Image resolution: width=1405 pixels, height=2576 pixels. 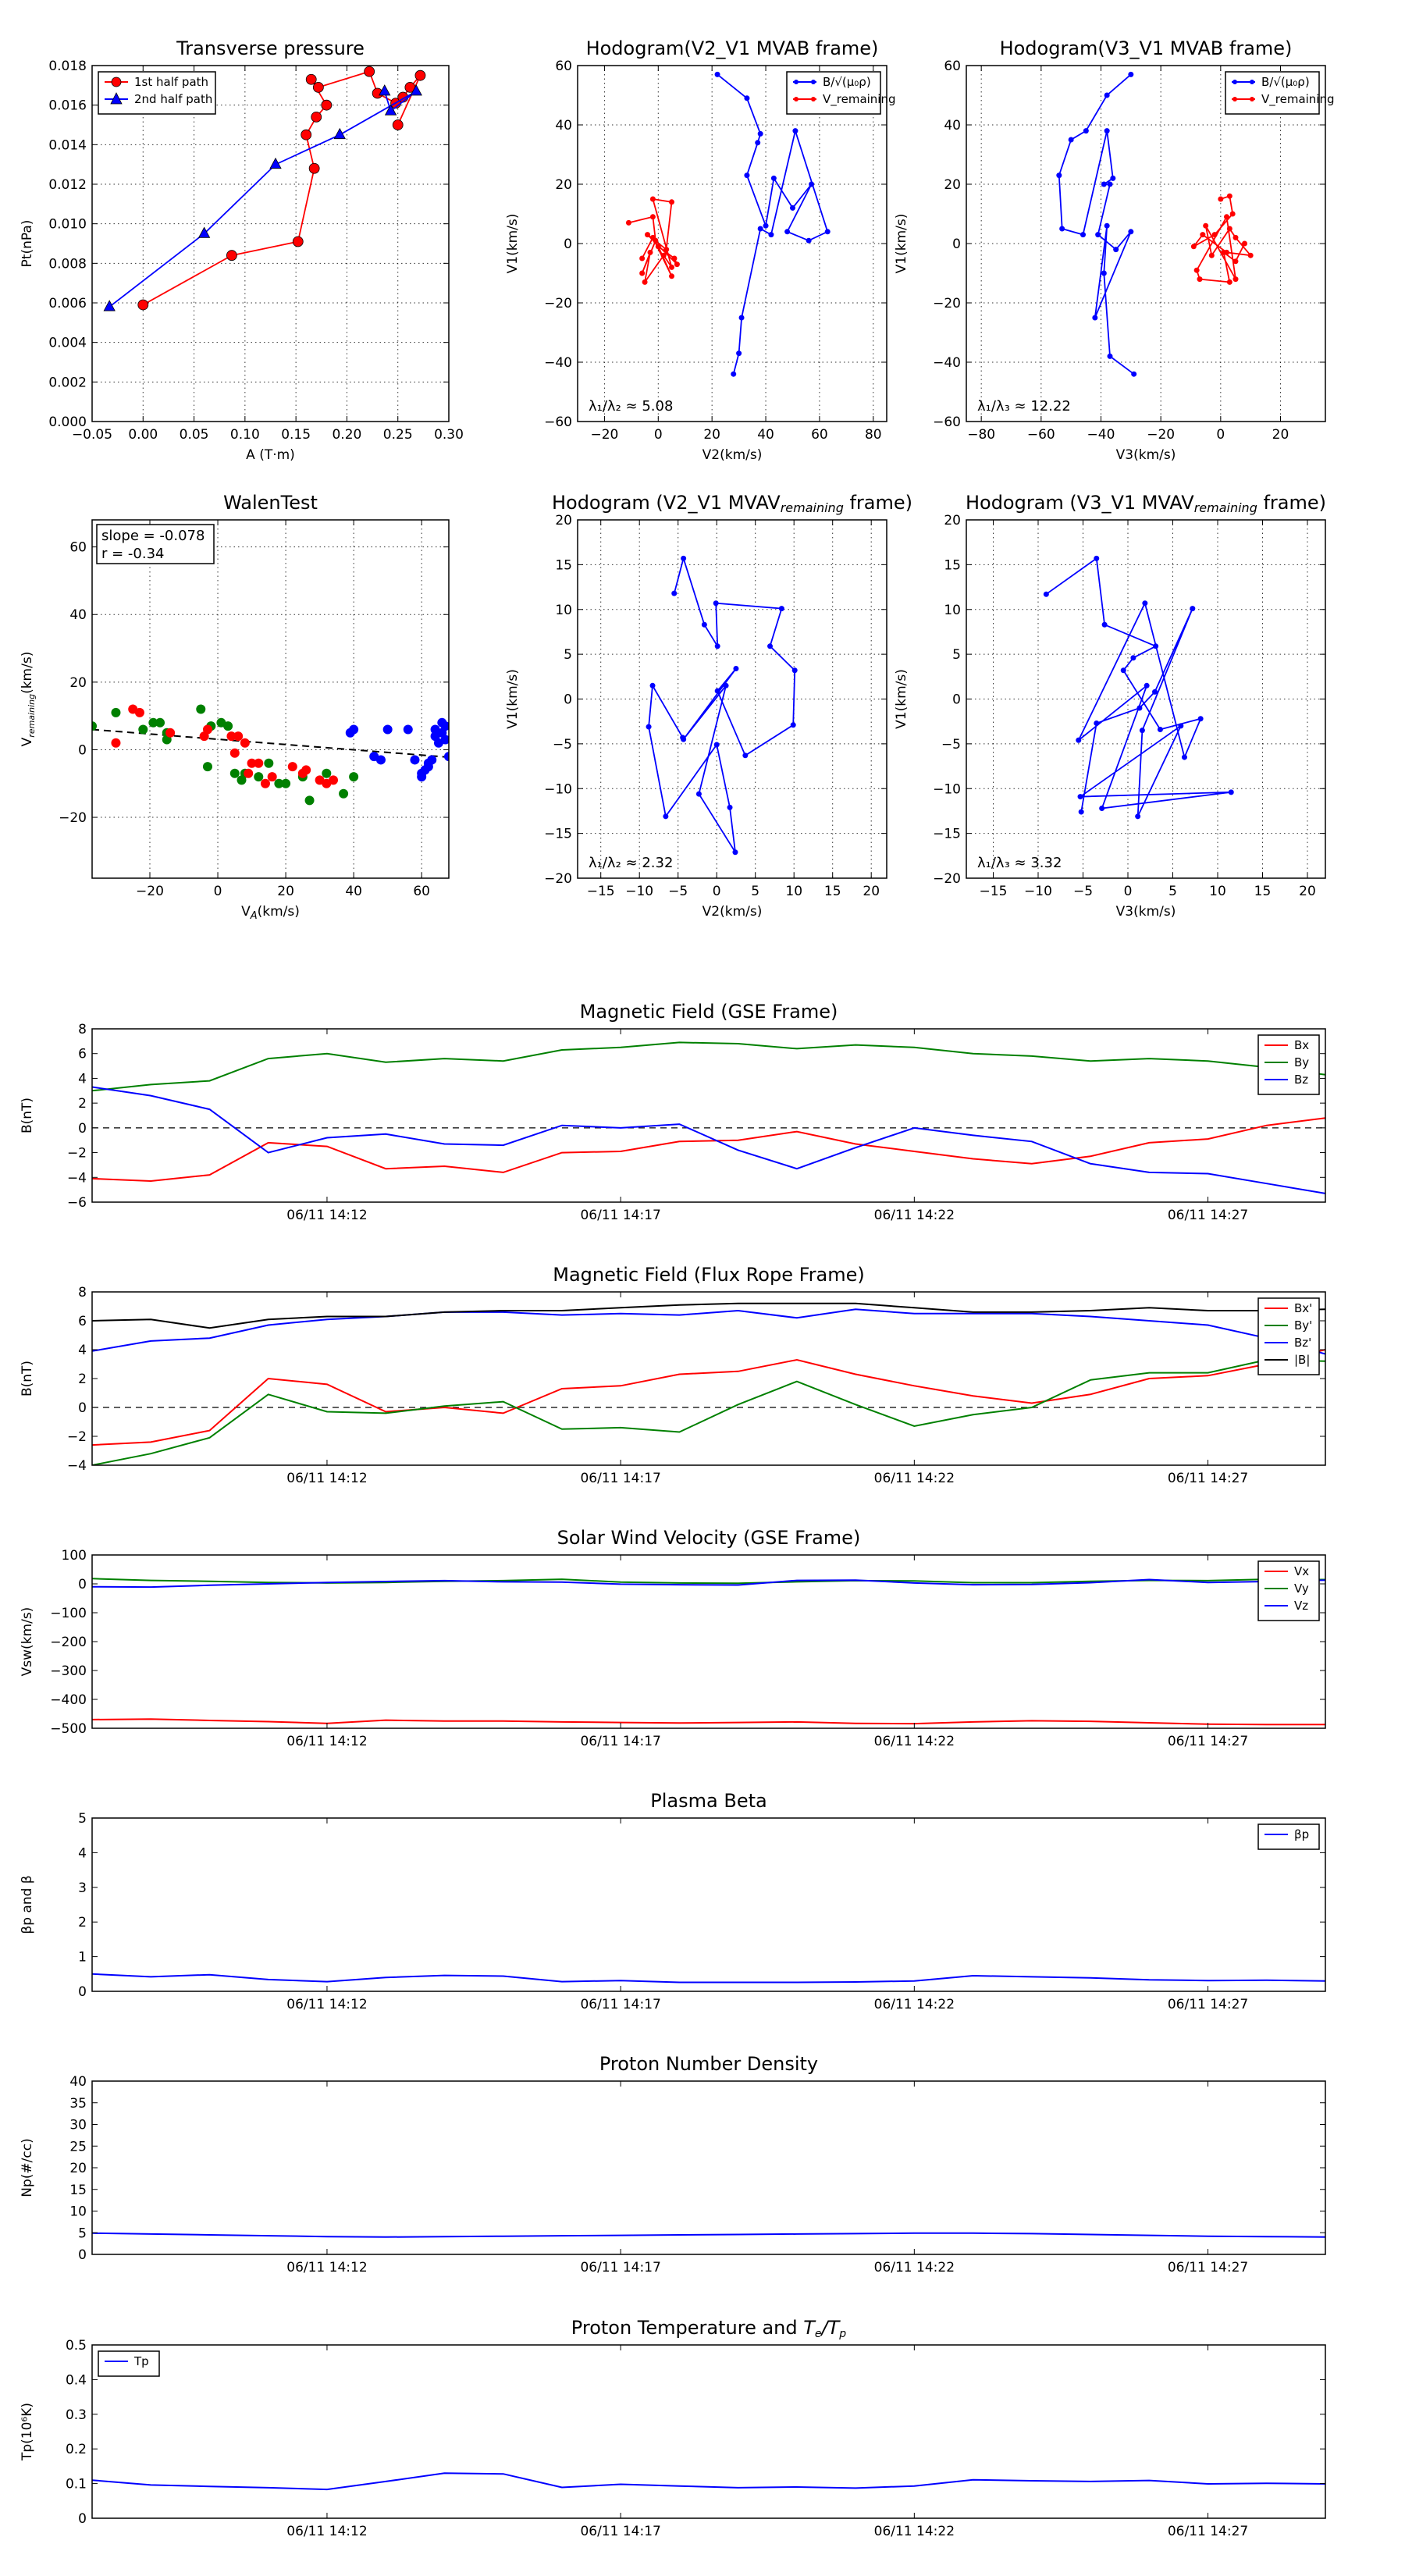 I want to click on y-tick-label: −500, so click(x=68, y=1729).